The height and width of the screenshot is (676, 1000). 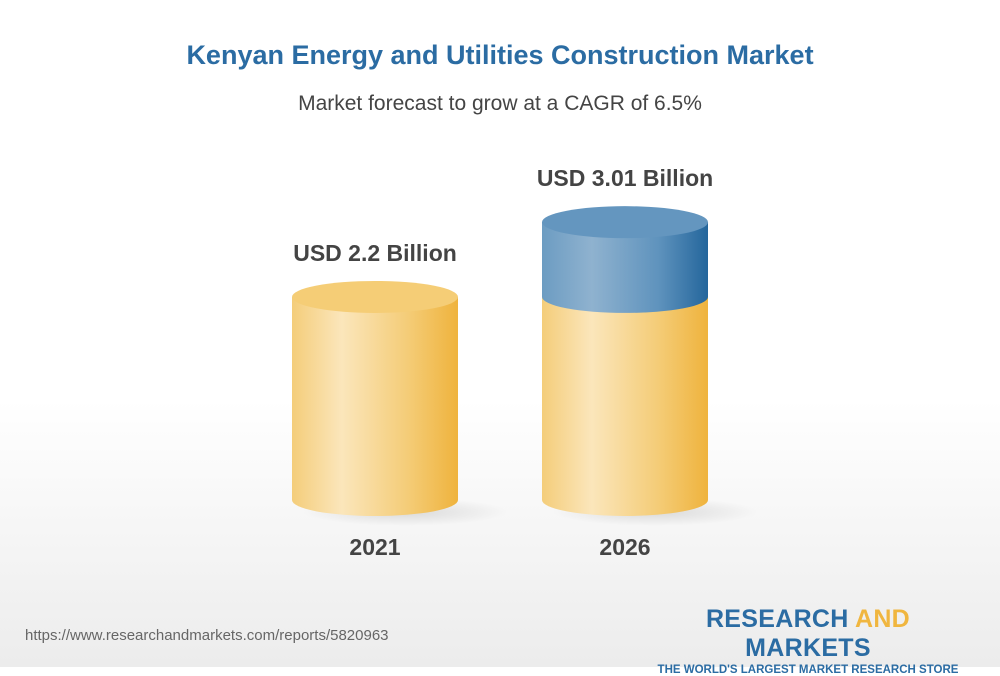 I want to click on cylinder-2021-top, so click(x=375, y=296).